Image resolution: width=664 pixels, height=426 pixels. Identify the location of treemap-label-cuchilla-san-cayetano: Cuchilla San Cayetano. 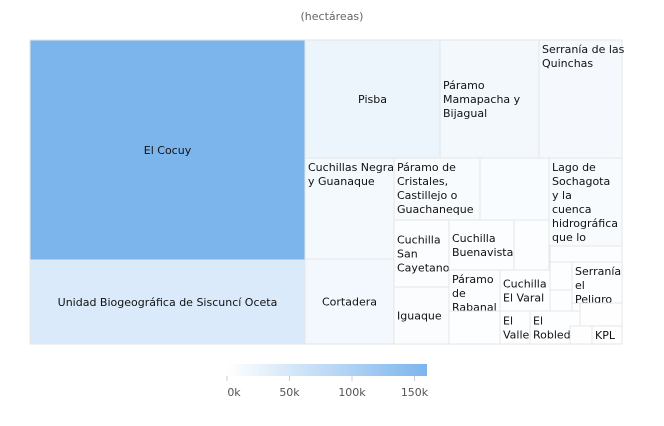
(423, 254).